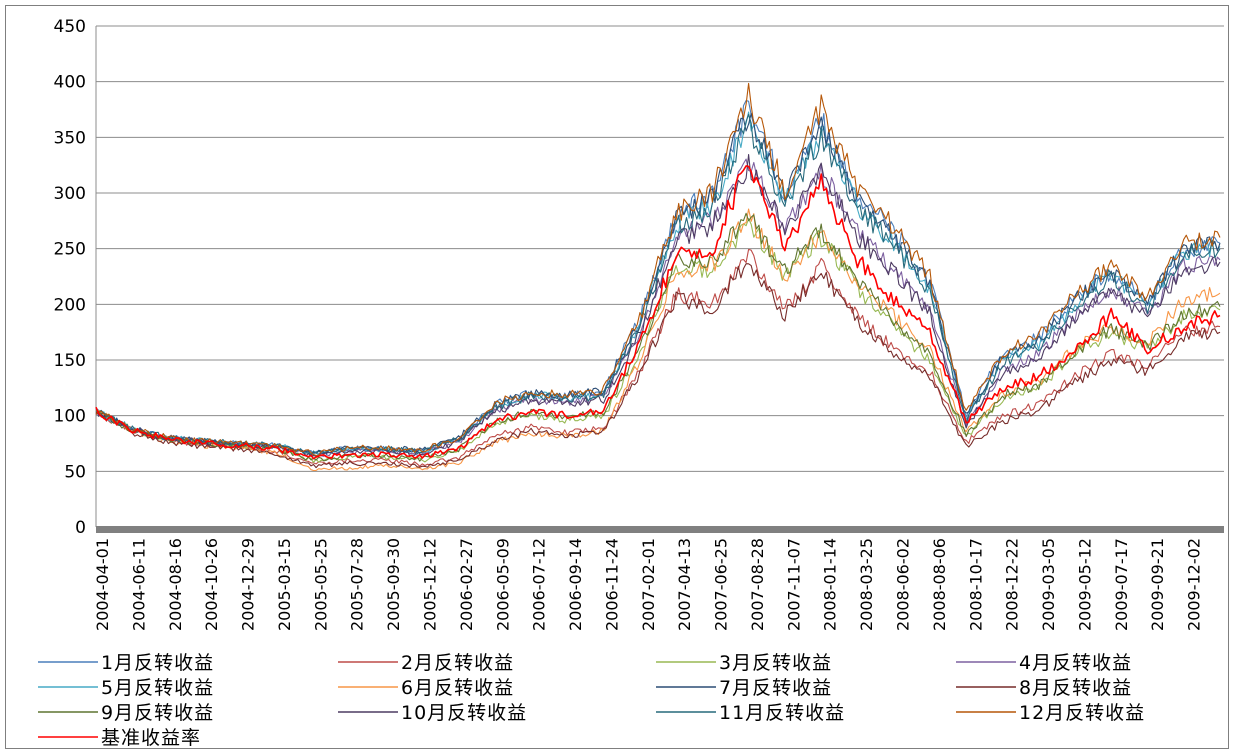  I want to click on legend-item: 7月反转收益, so click(744, 688).